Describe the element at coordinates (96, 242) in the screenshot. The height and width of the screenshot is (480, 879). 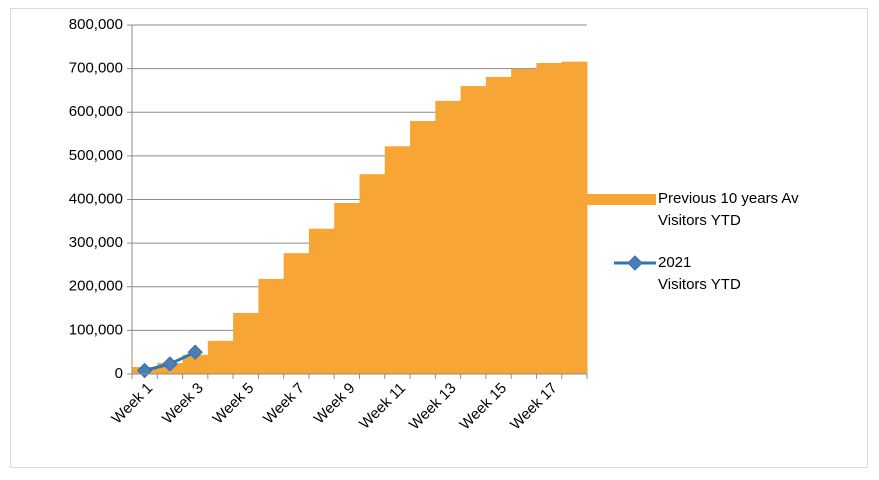
I see `y-tick-label: 300,000` at that location.